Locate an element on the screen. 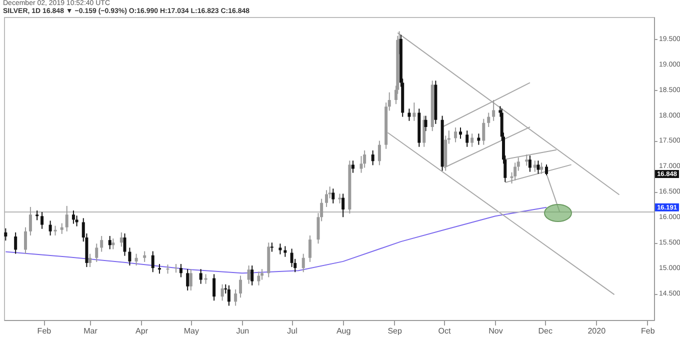 The height and width of the screenshot is (345, 680). x-tick-label: Jul is located at coordinates (292, 331).